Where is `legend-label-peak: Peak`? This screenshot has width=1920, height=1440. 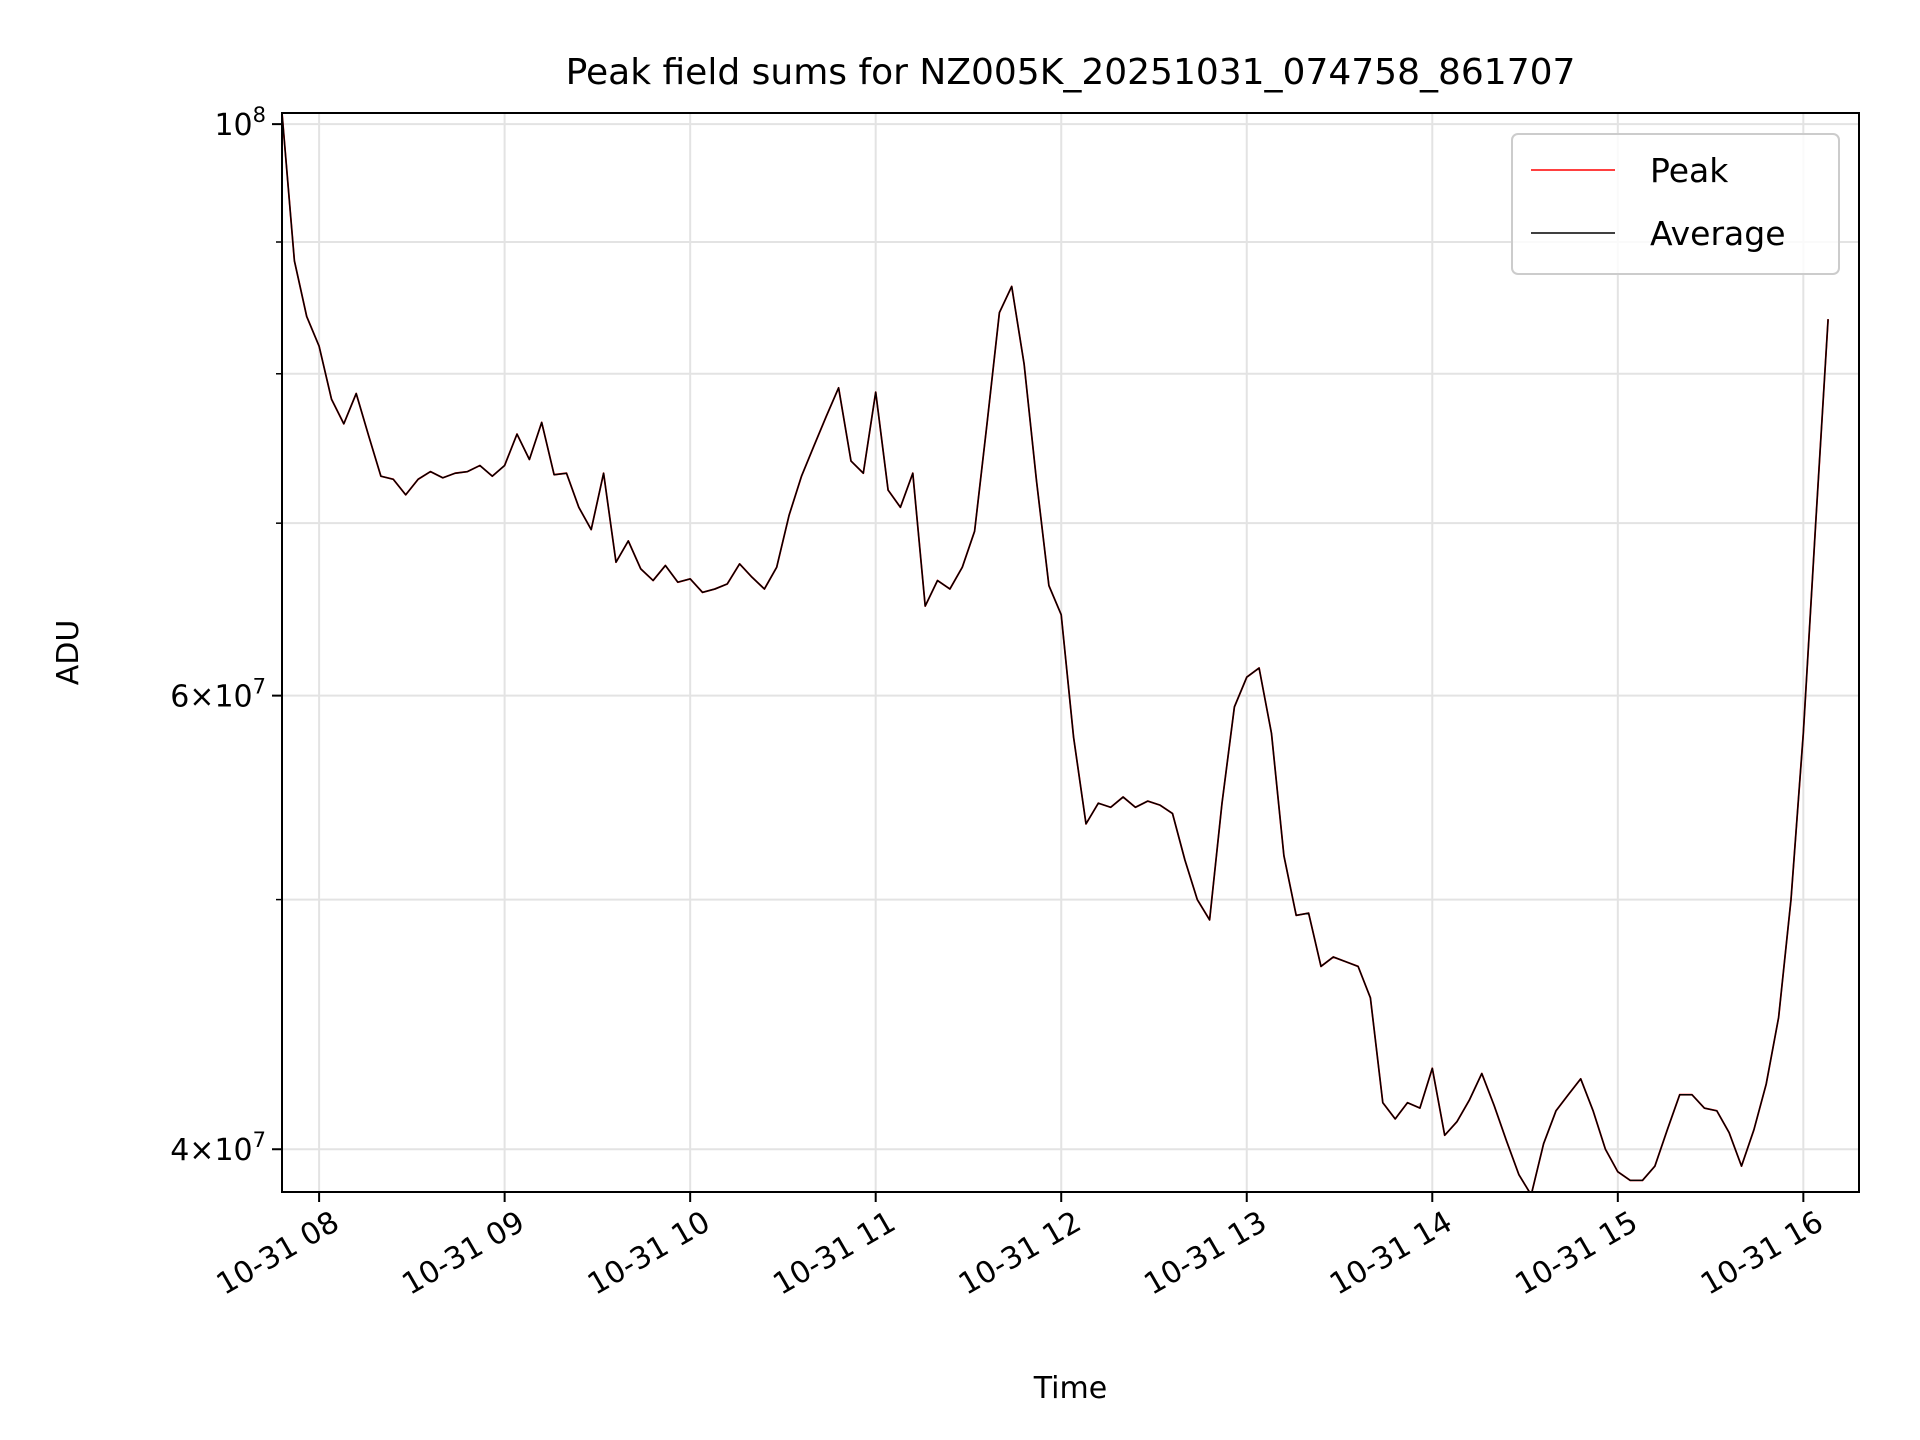 legend-label-peak: Peak is located at coordinates (1689, 170).